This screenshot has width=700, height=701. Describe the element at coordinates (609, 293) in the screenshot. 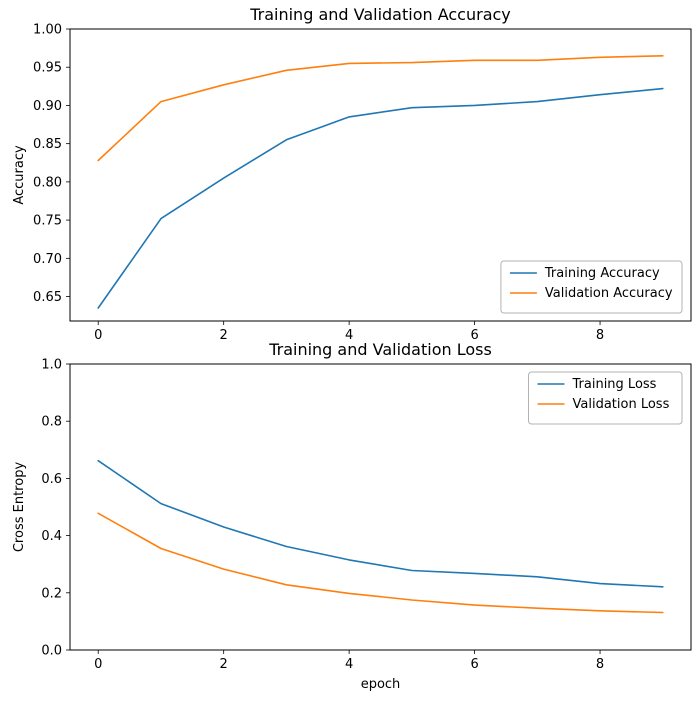

I see `legend-label: Validation Accuracy` at that location.